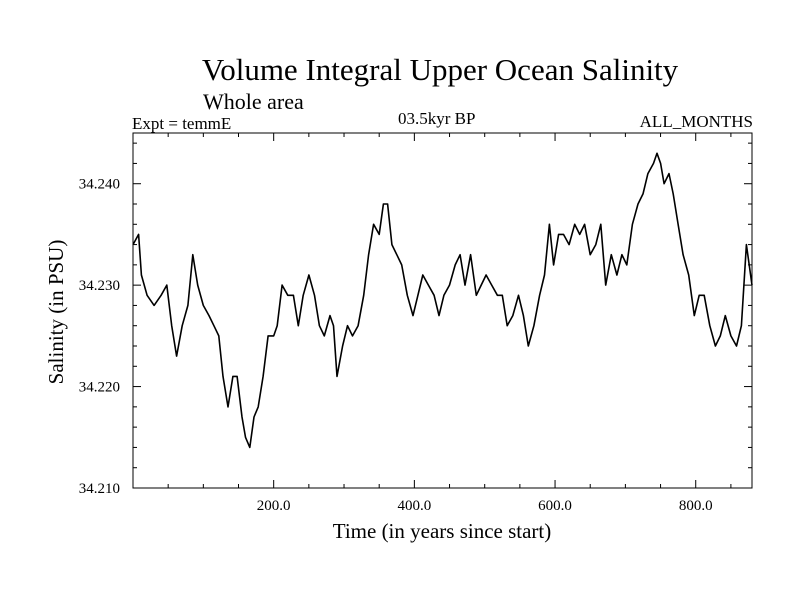  What do you see at coordinates (253, 101) in the screenshot?
I see `chart-subtitle: Whole area` at bounding box center [253, 101].